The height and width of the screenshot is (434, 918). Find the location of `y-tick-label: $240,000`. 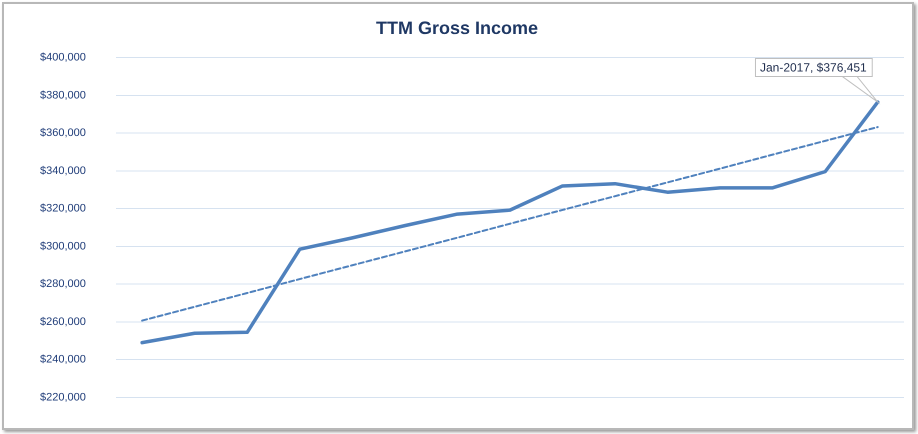

y-tick-label: $240,000 is located at coordinates (63, 360).